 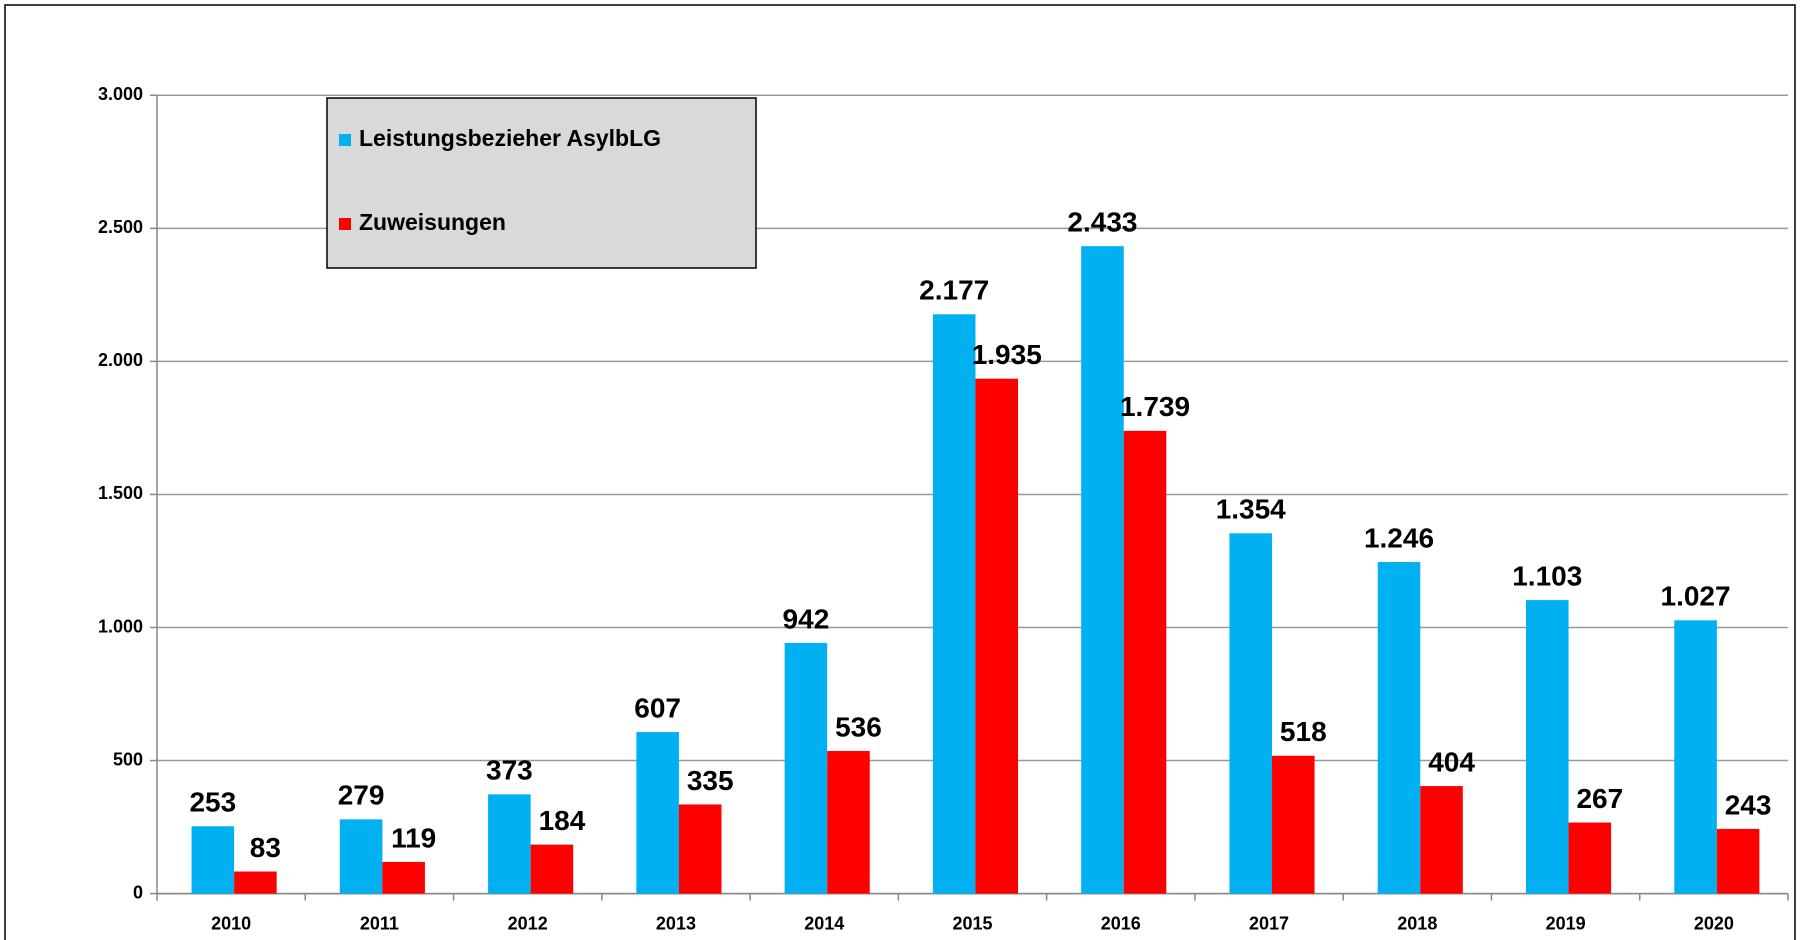 What do you see at coordinates (510, 138) in the screenshot?
I see `legend-label: Leistungsbezieher AsylbLG` at bounding box center [510, 138].